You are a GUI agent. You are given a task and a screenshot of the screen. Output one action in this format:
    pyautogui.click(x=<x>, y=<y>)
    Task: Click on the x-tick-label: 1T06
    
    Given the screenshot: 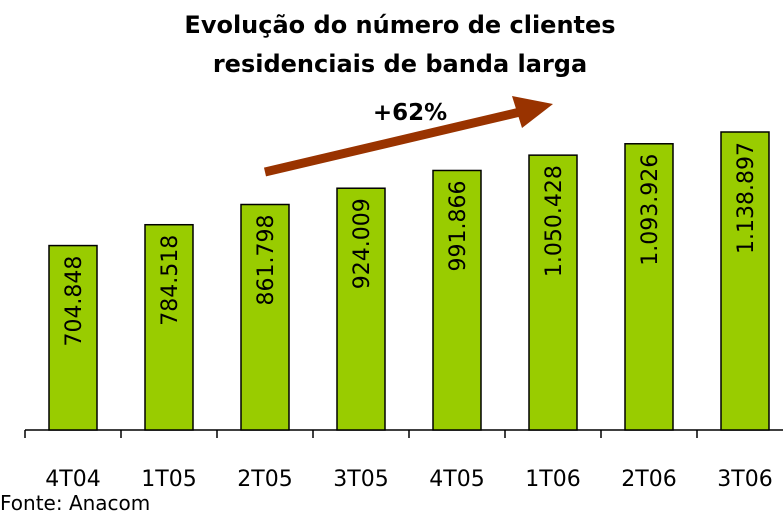 What is the action you would take?
    pyautogui.click(x=552, y=479)
    